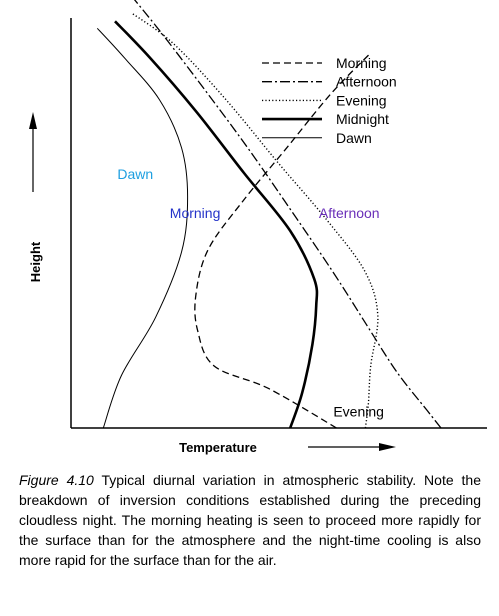 The height and width of the screenshot is (616, 499). Describe the element at coordinates (329, 100) in the screenshot. I see `legend: Morning Afternoon Evening Midnight Dawn` at that location.